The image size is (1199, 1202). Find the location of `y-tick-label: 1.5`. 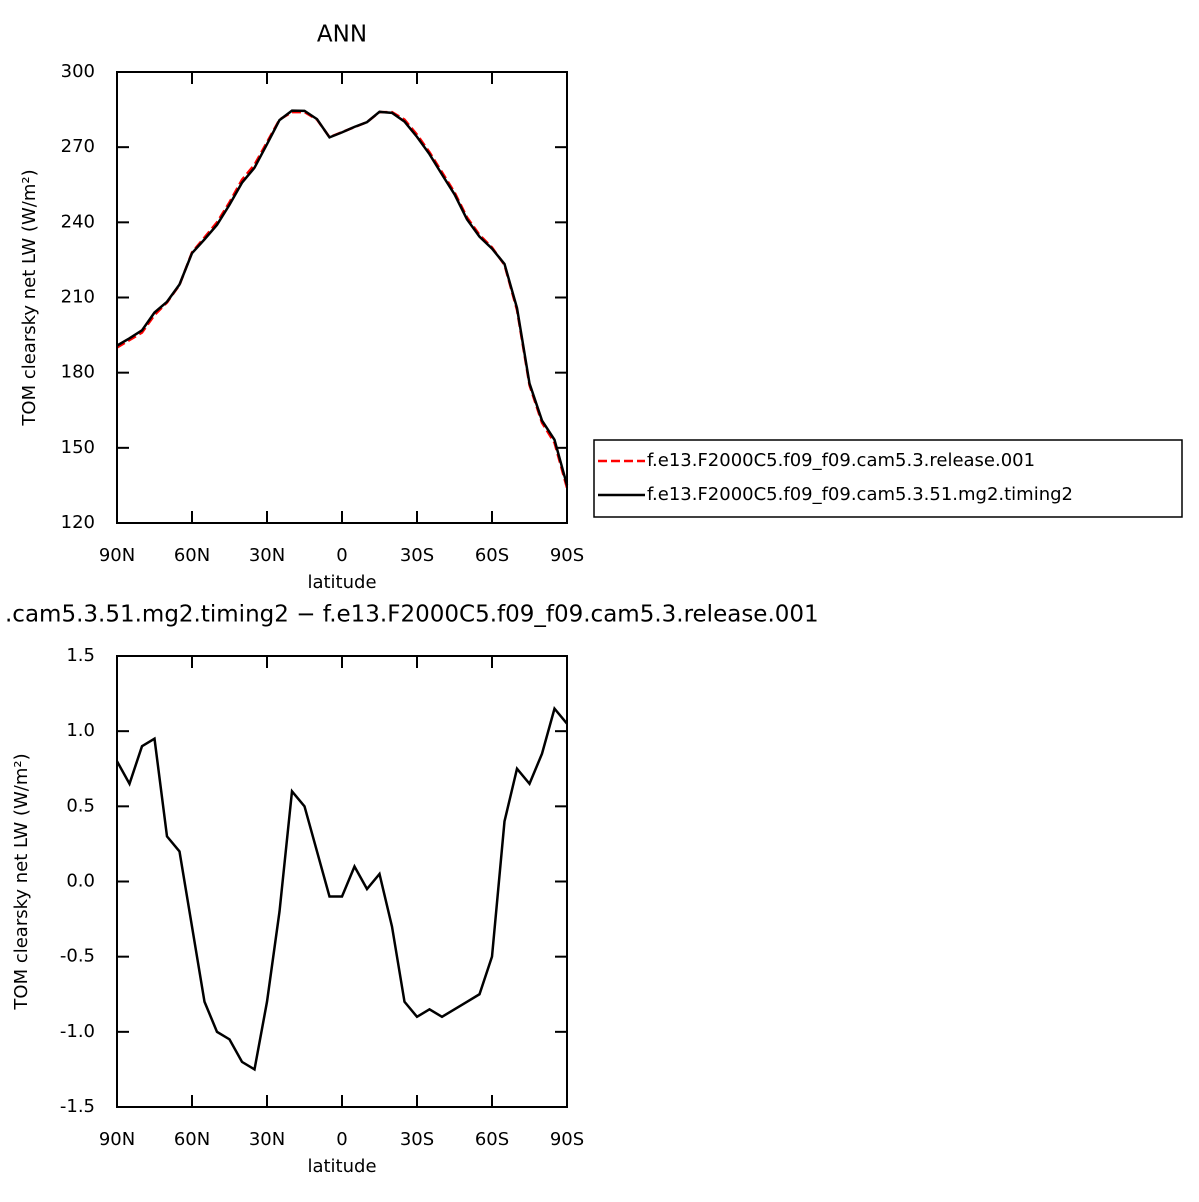

y-tick-label: 1.5 is located at coordinates (80, 655).